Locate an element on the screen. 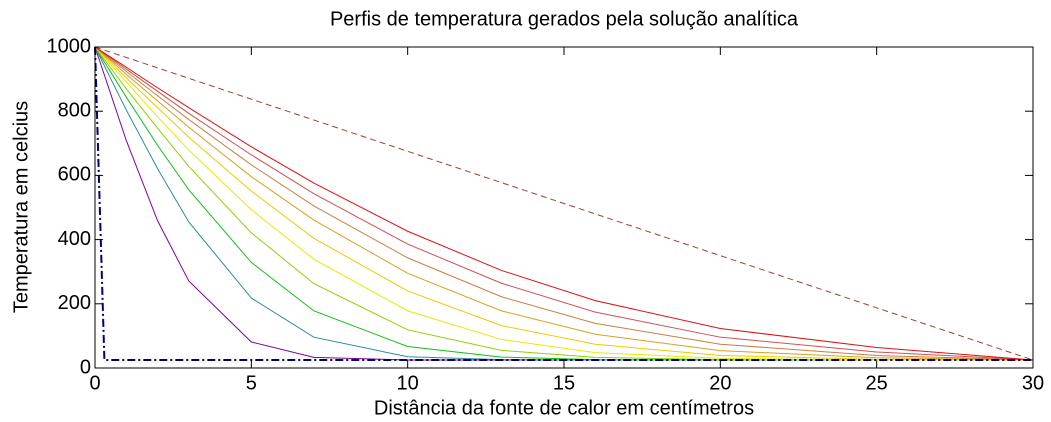 This screenshot has width=1051, height=422. x-tick-label: 0 is located at coordinates (94, 383).